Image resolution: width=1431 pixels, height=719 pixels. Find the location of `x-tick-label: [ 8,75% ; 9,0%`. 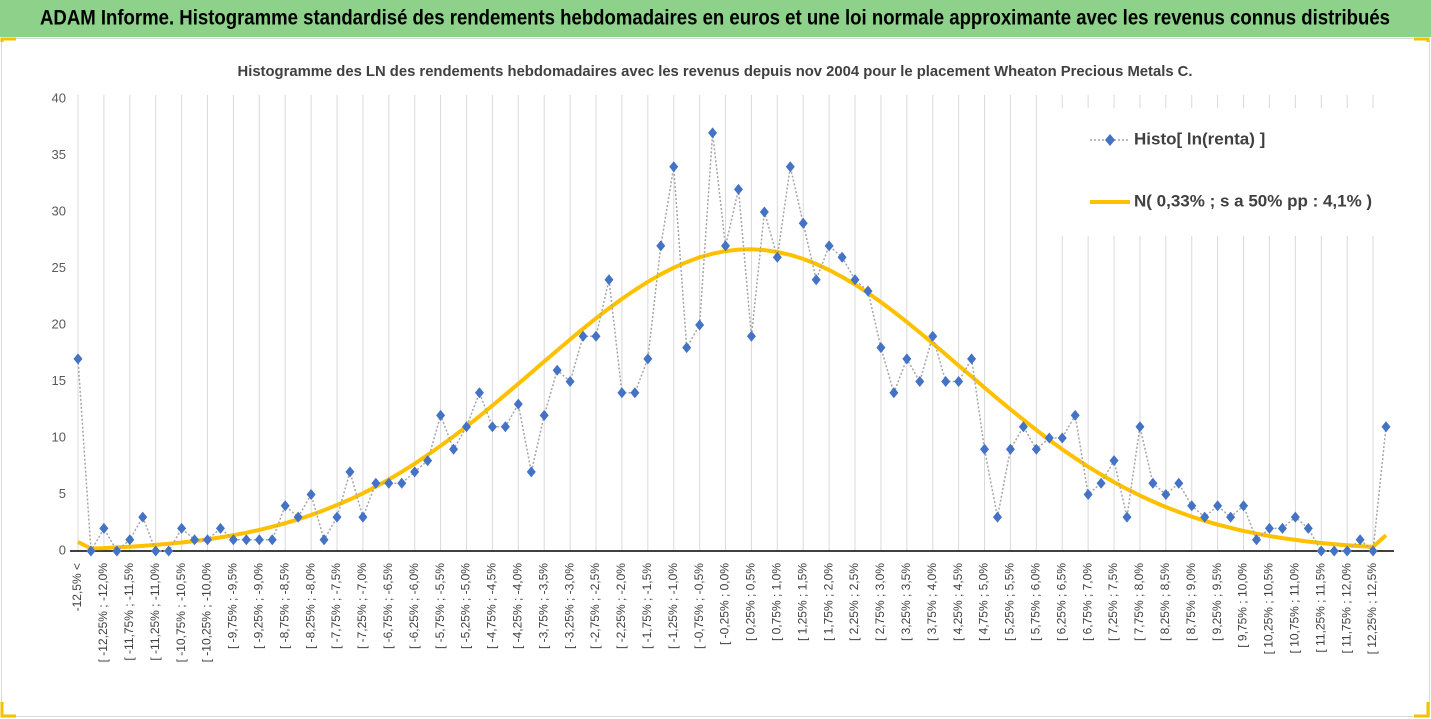

x-tick-label: [ 8,75% ; 9,0% is located at coordinates (1191, 602).